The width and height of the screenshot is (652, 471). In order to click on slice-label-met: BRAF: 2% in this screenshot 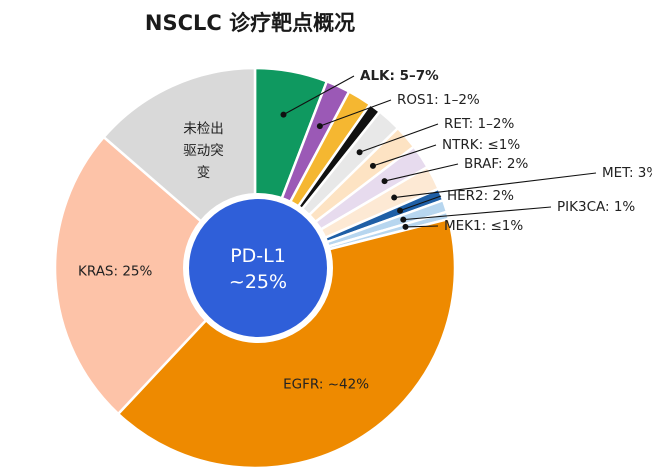, I will do `click(496, 164)`.